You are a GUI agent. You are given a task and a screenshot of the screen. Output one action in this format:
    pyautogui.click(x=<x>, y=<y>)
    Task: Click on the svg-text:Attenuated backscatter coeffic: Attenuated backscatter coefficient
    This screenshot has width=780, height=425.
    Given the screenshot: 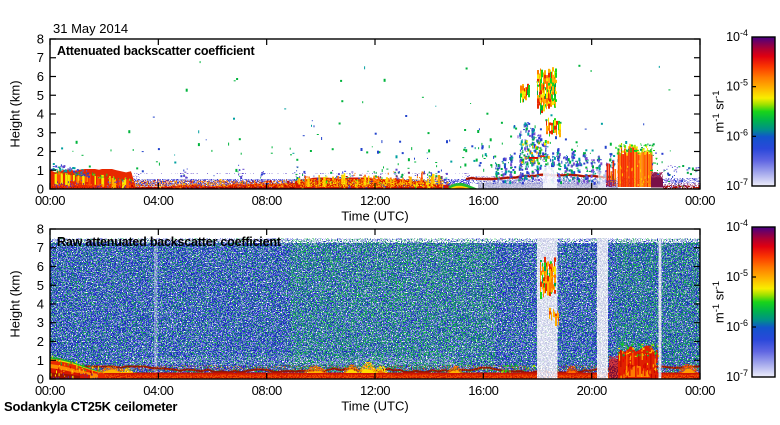 What is the action you would take?
    pyautogui.click(x=156, y=51)
    